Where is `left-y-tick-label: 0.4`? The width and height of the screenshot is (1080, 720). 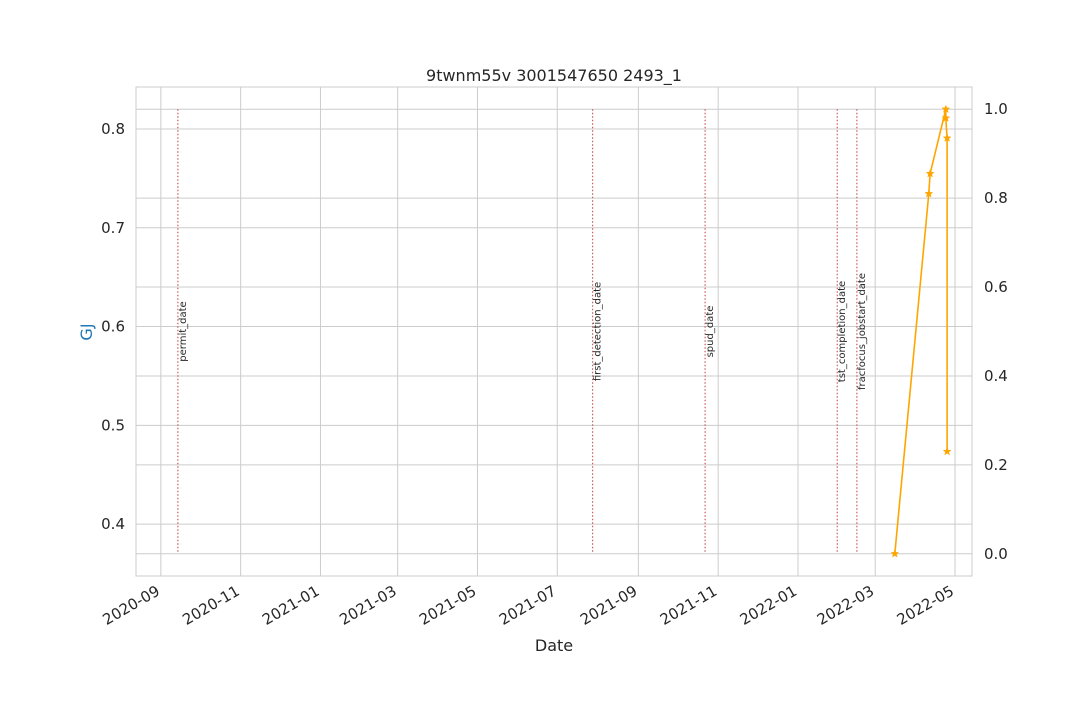
left-y-tick-label: 0.4 is located at coordinates (113, 524).